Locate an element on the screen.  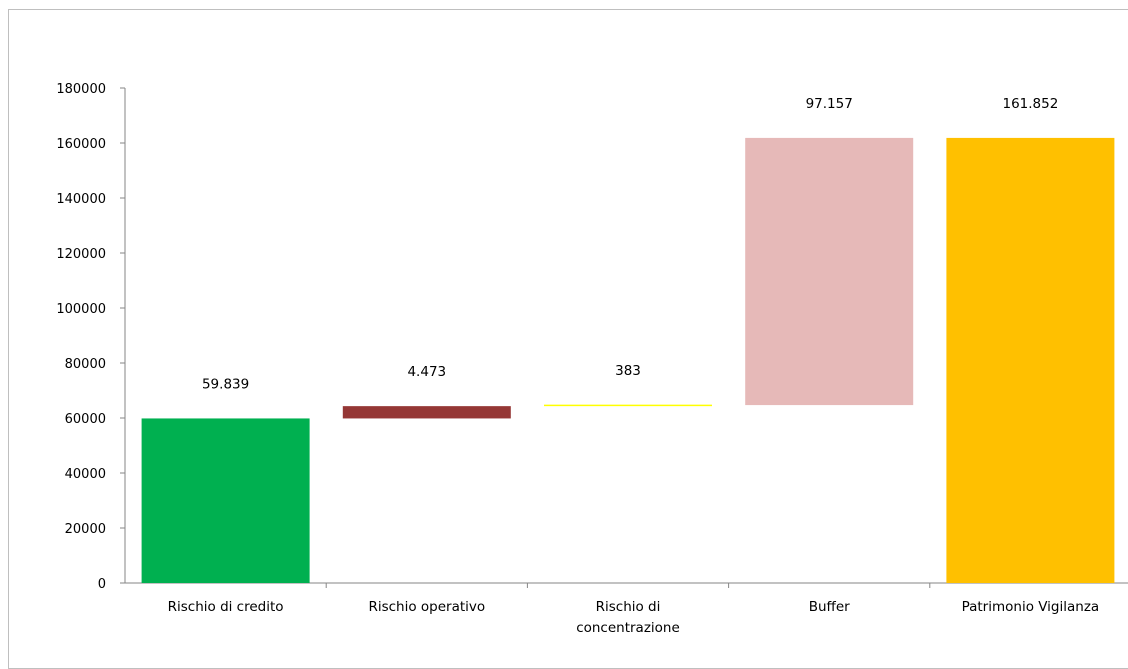
data-label: 59.839 is located at coordinates (225, 384).